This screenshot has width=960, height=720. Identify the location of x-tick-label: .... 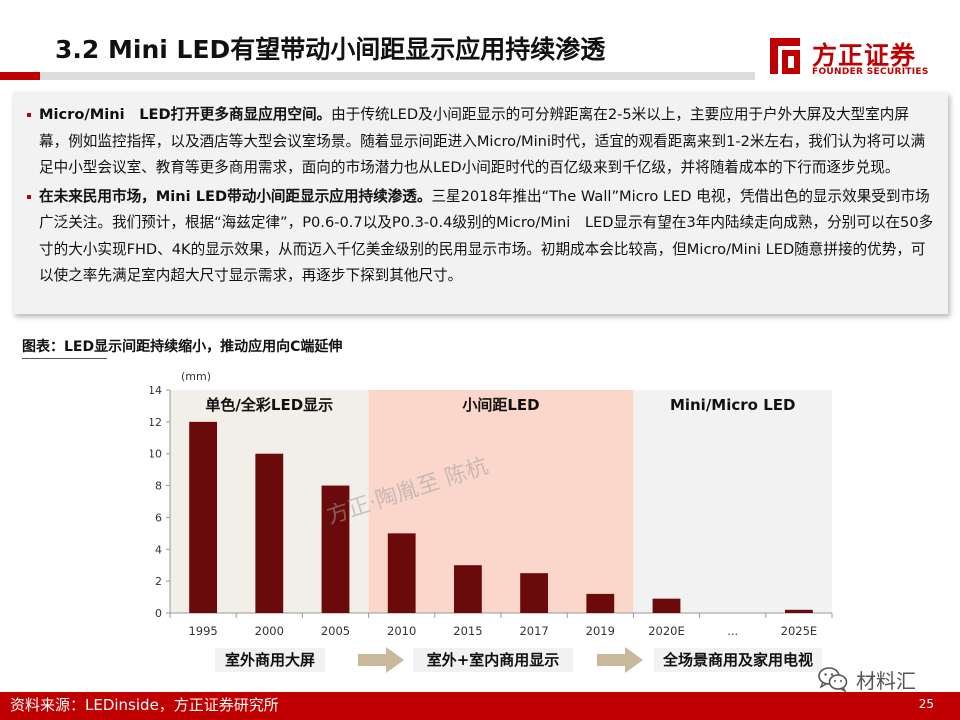
(732, 631).